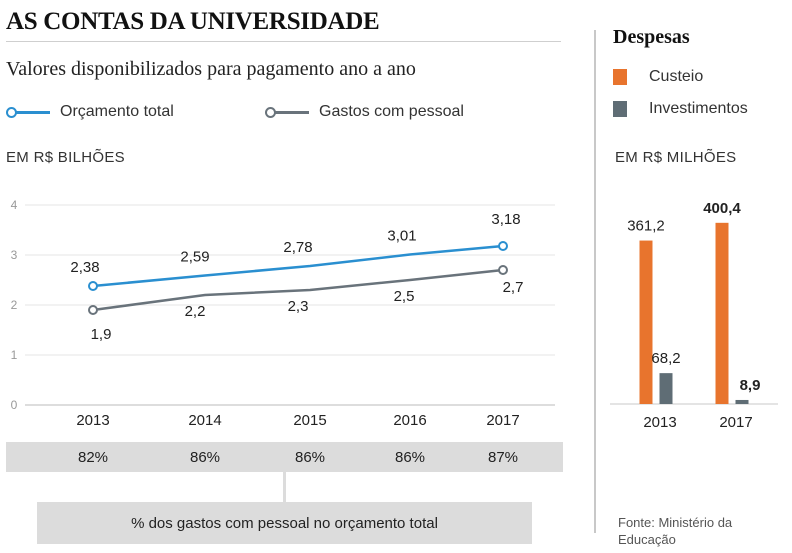 The height and width of the screenshot is (553, 792). Describe the element at coordinates (409, 420) in the screenshot. I see `x-tick-label: 2016` at that location.